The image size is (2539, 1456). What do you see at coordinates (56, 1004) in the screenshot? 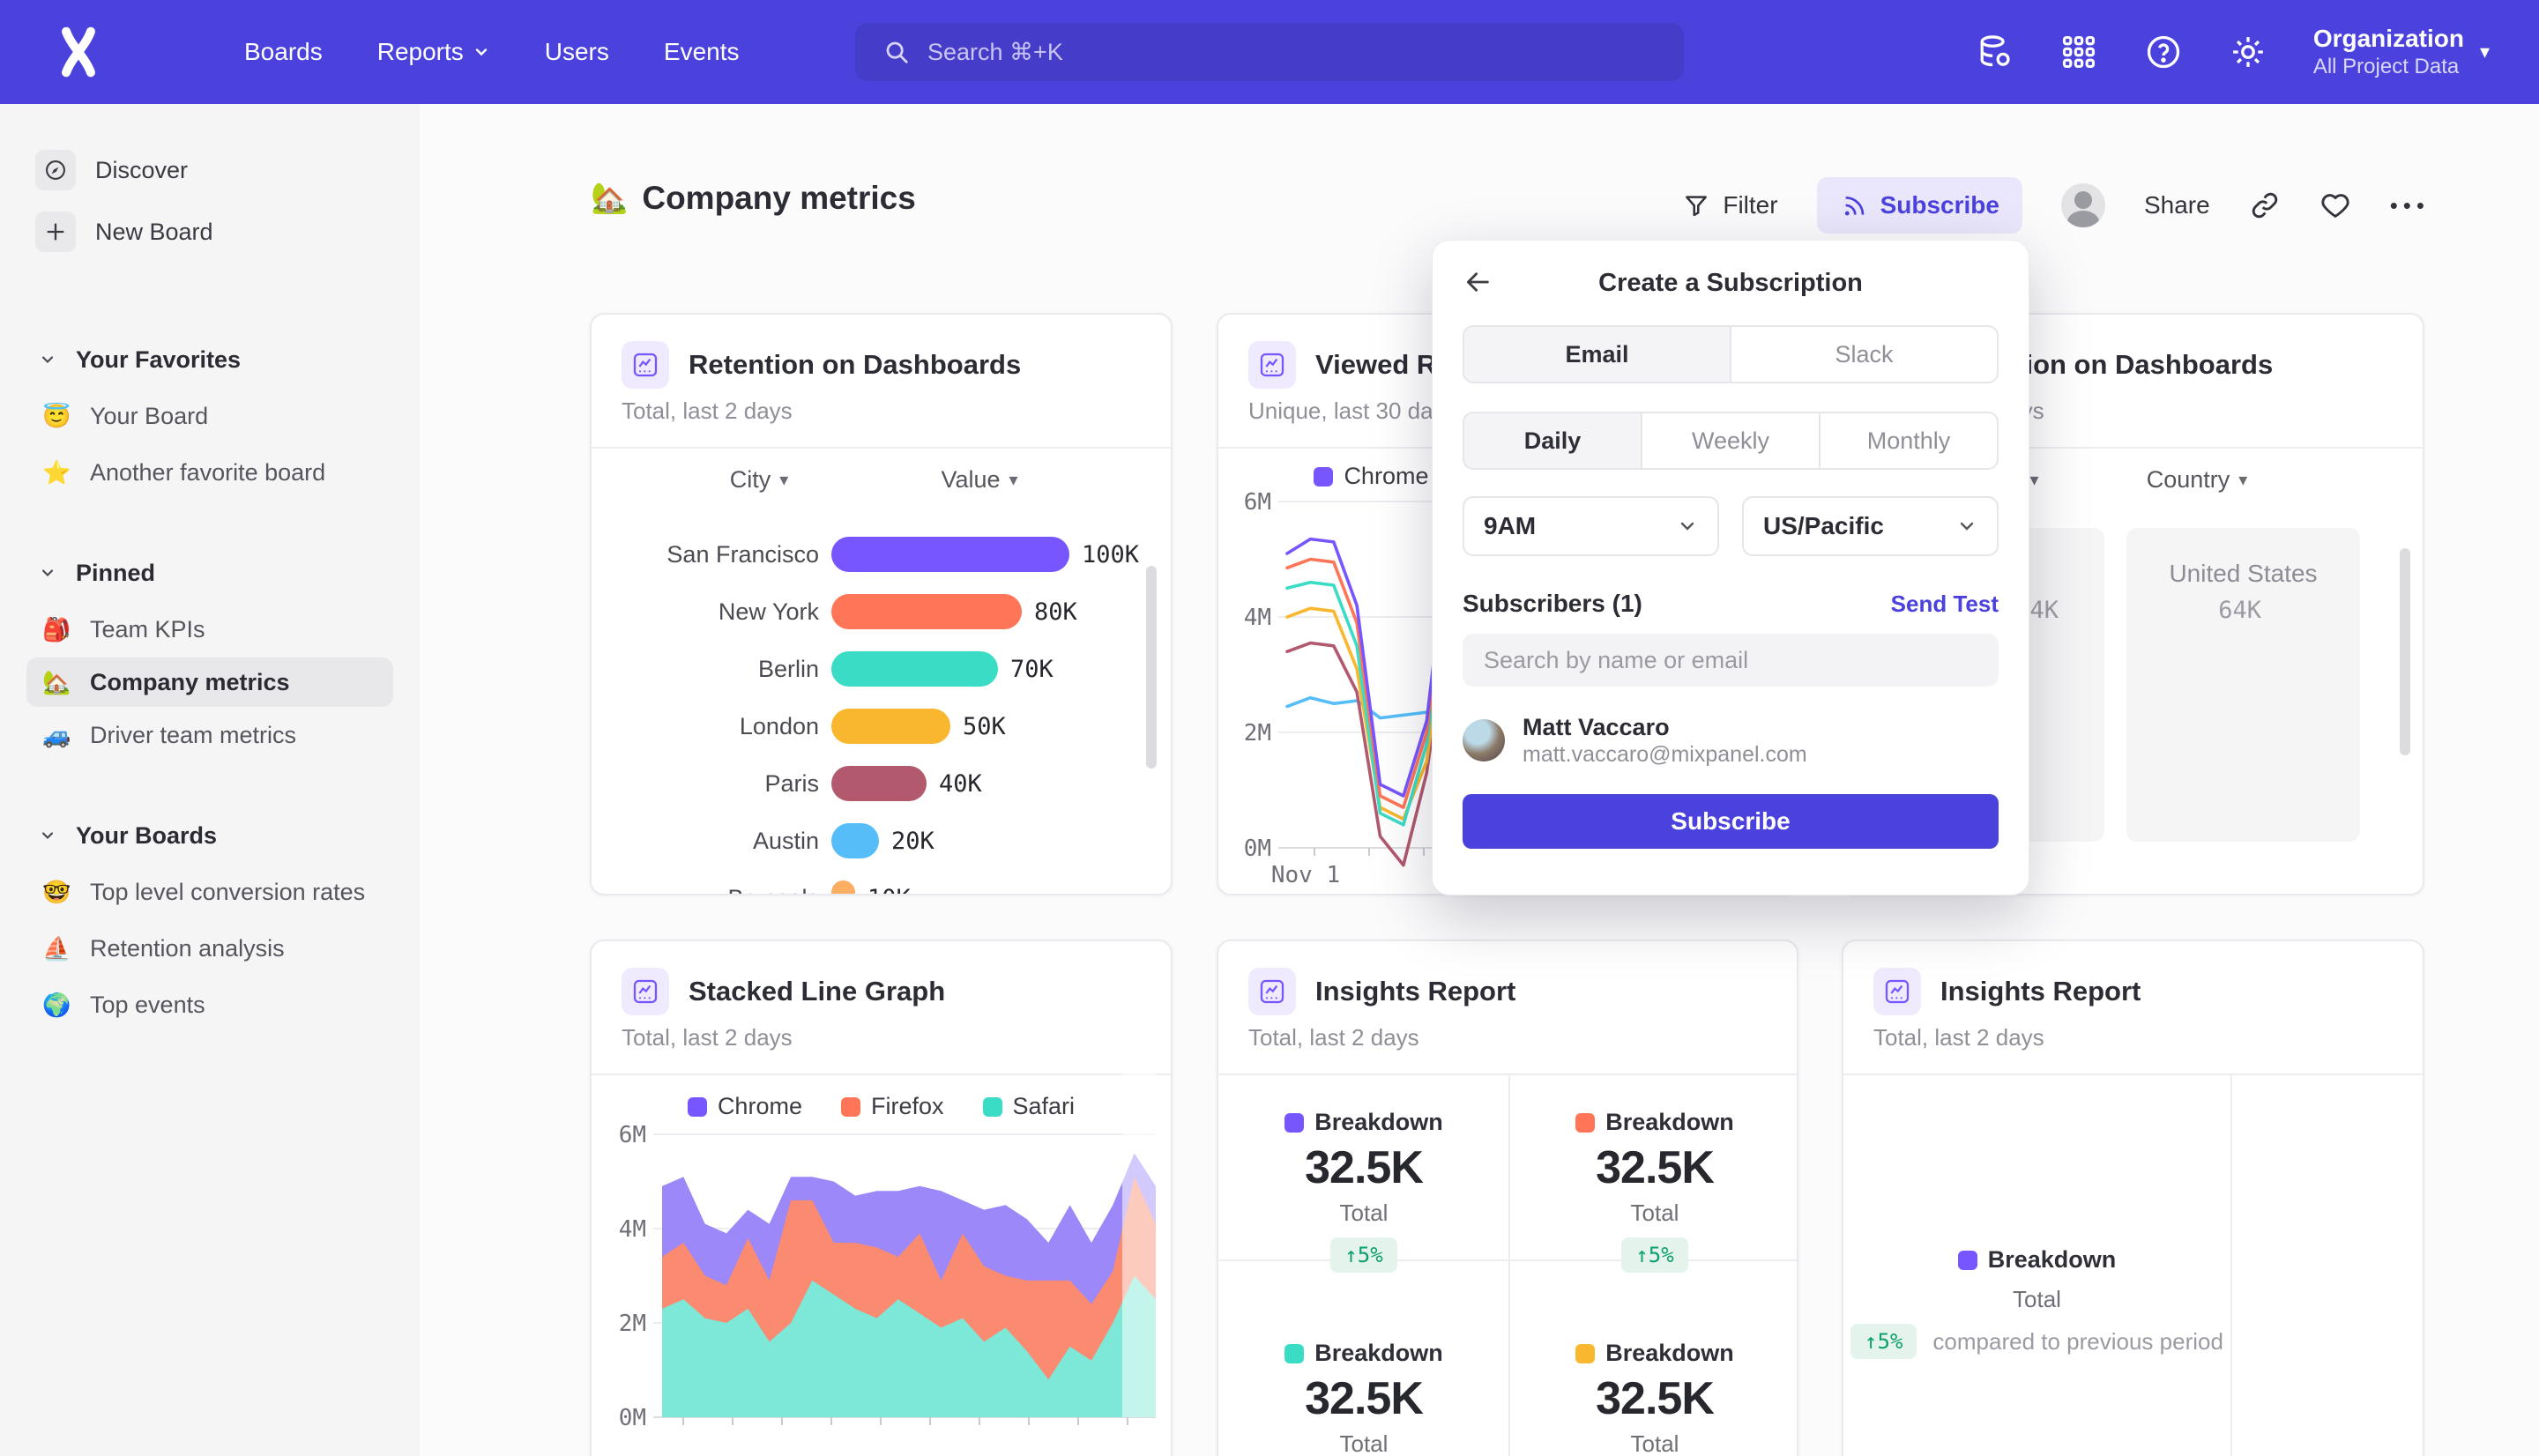
I see `globe-emoji-icon: 🌍` at bounding box center [56, 1004].